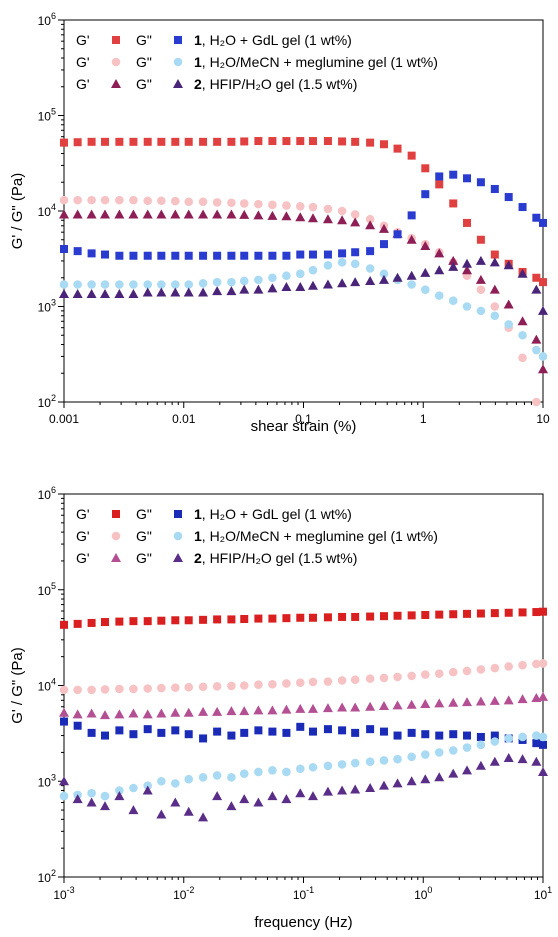 This screenshot has width=558, height=937. Describe the element at coordinates (198, 514) in the screenshot. I see `legend-series-number: 1` at that location.